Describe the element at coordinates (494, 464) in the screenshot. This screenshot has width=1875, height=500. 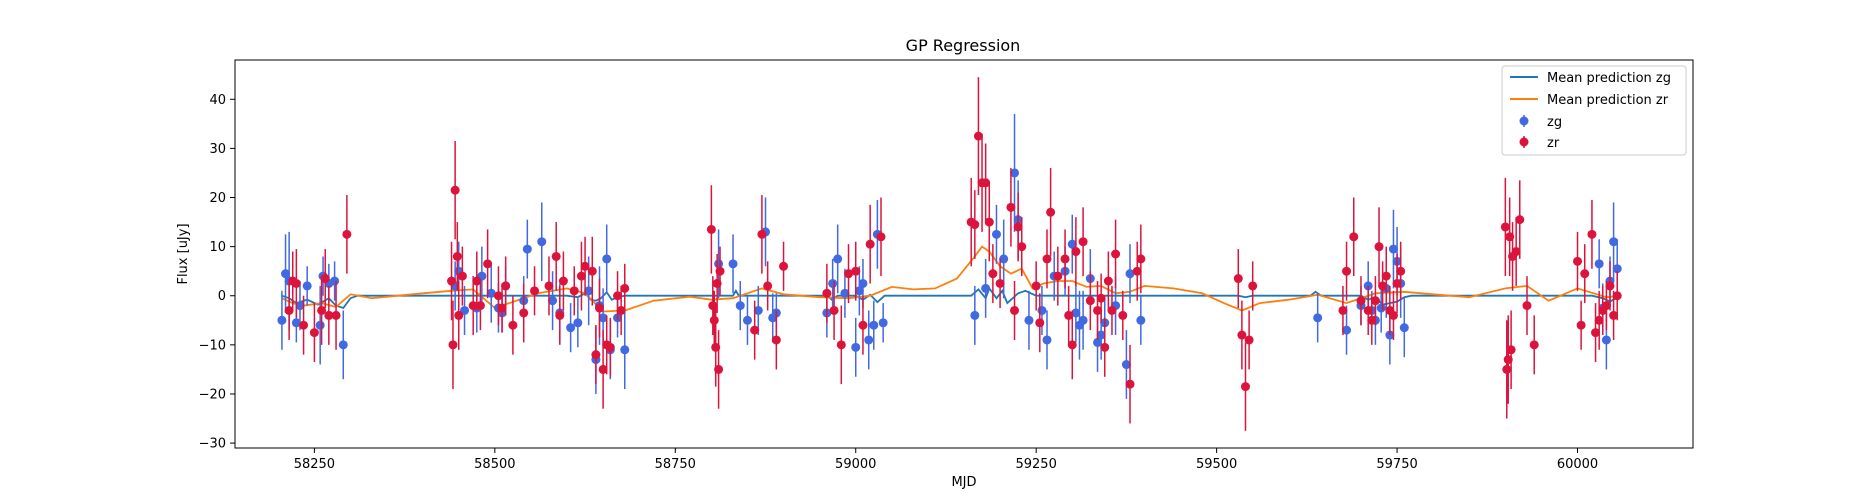
I see `x-tick-label: 58500` at that location.